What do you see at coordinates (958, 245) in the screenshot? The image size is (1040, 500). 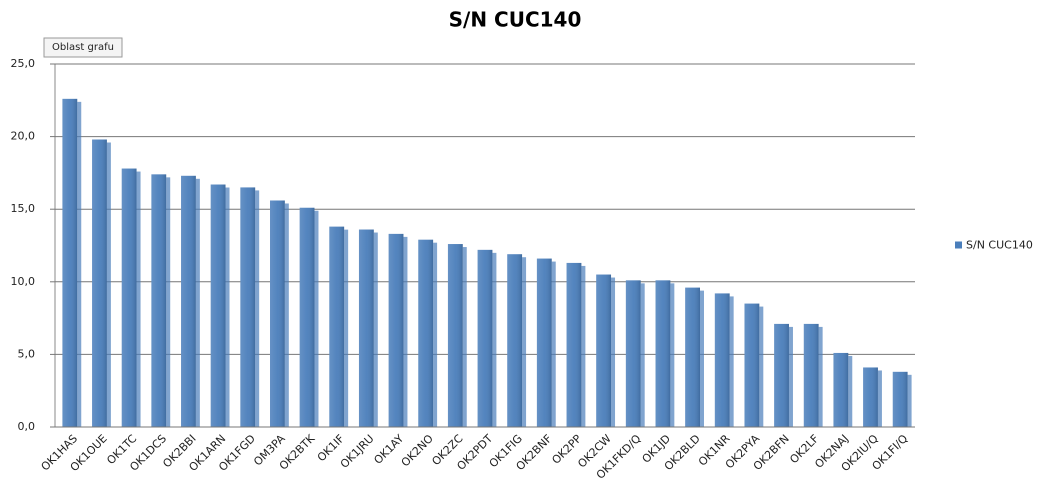 I see `legend-swatch` at bounding box center [958, 245].